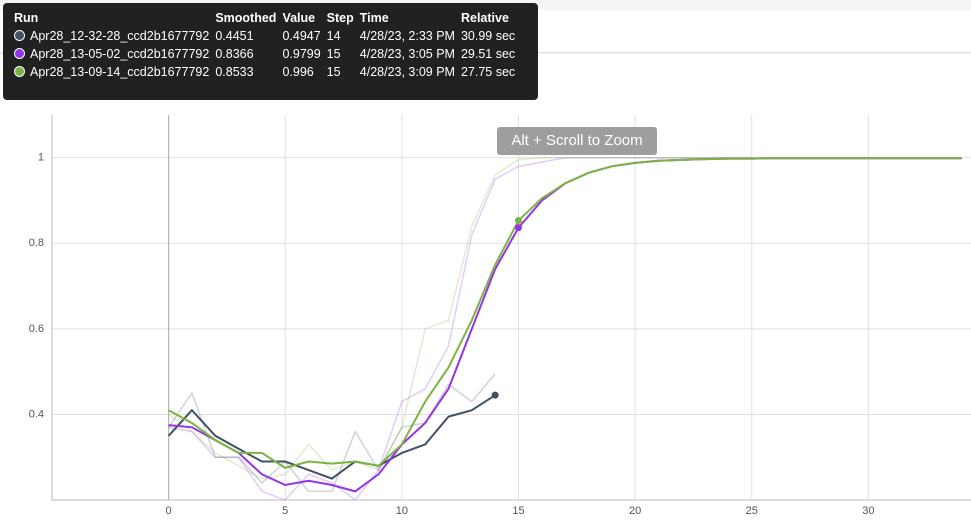  Describe the element at coordinates (340, 18) in the screenshot. I see `column-header: Step` at that location.